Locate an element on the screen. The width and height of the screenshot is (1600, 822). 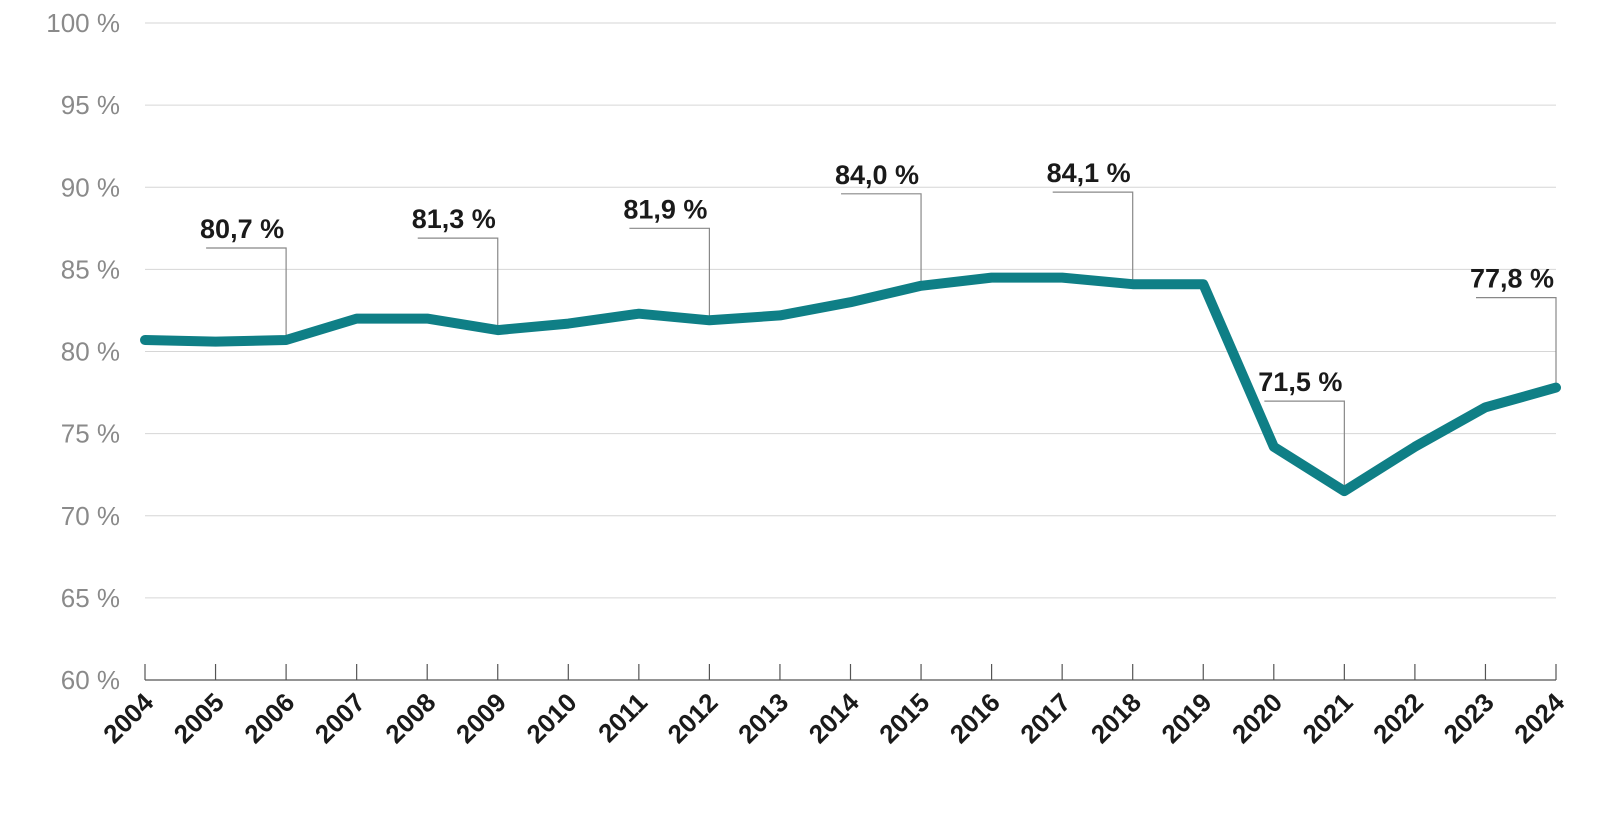
x-tick-label: 2022 is located at coordinates (1398, 718).